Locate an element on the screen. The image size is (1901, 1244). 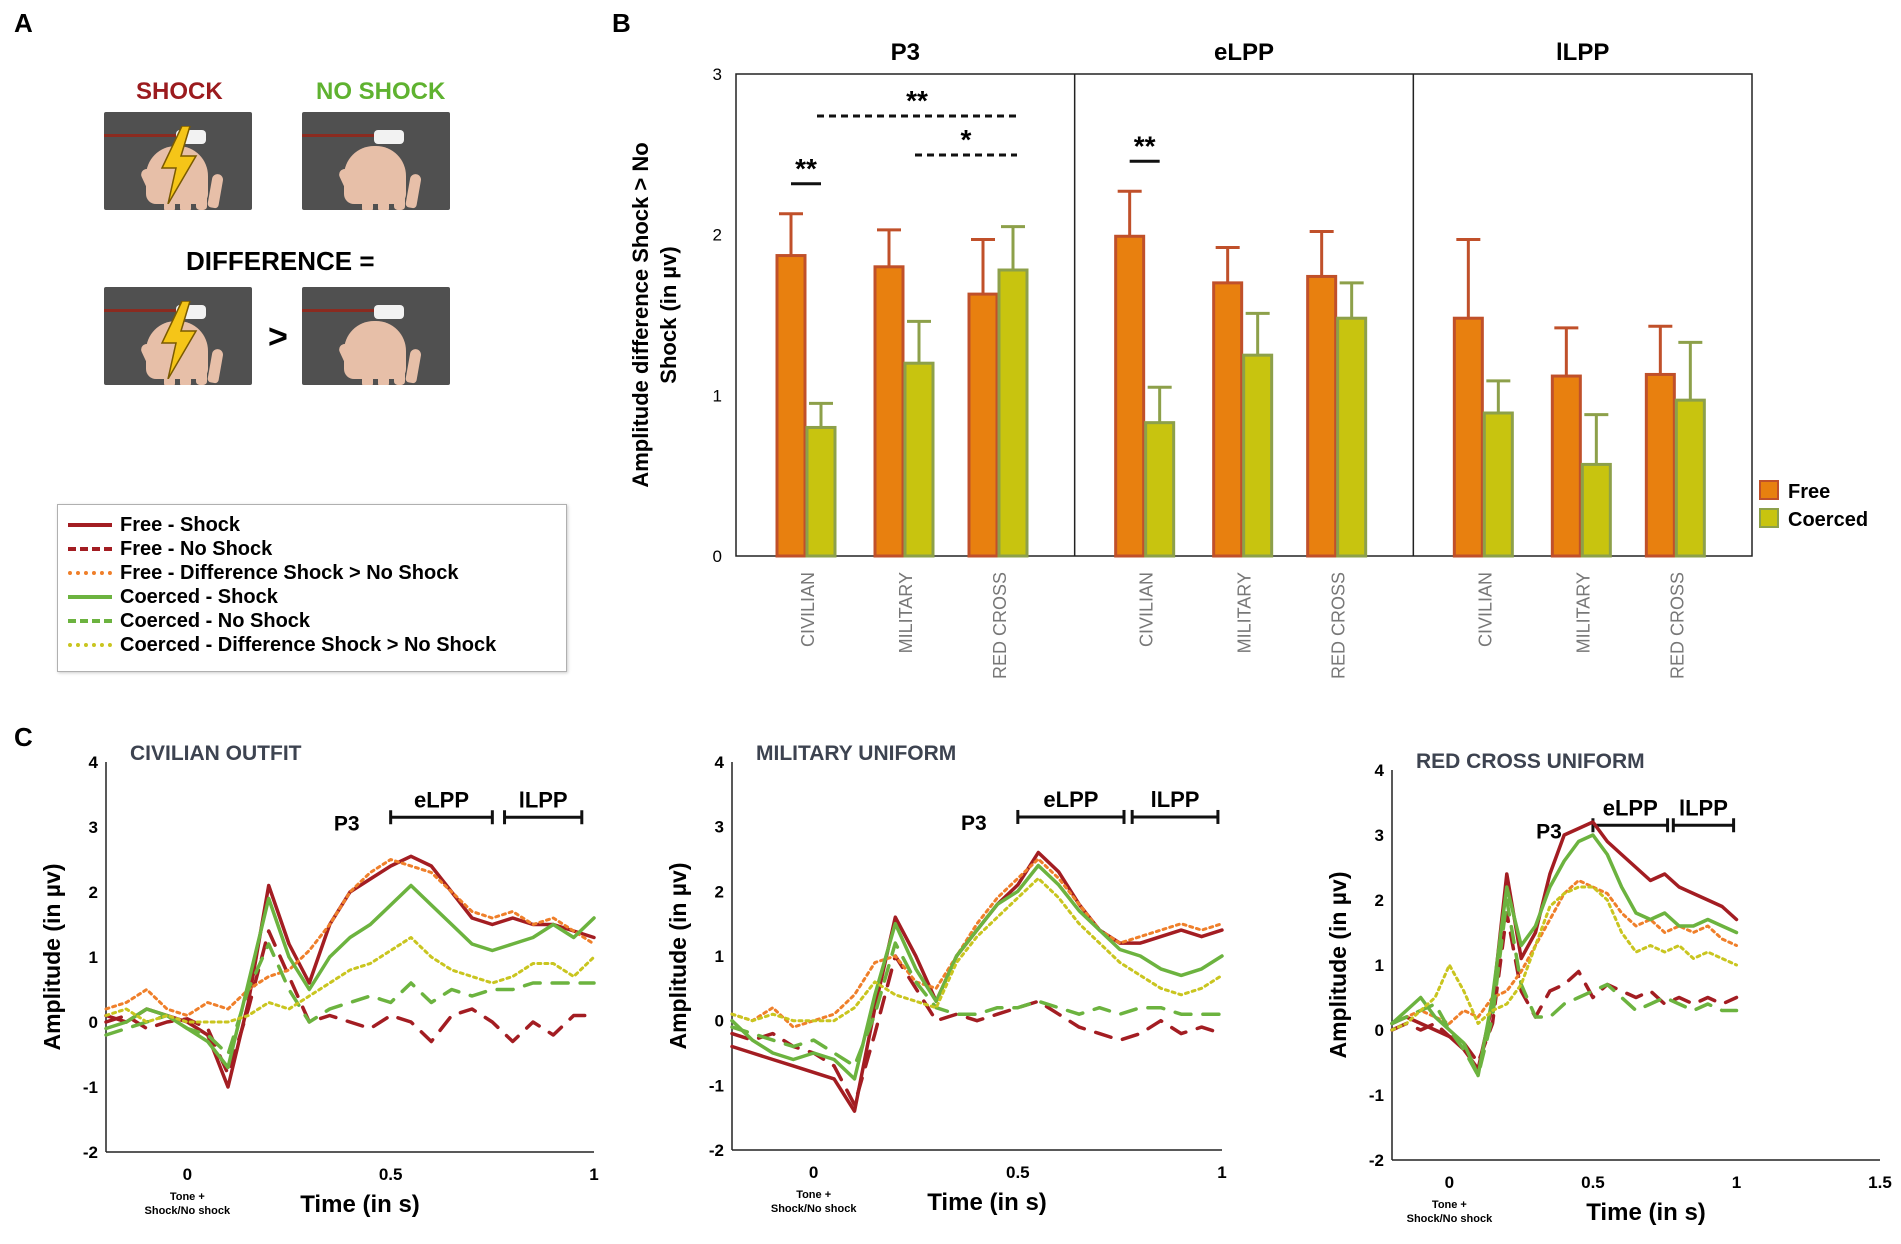
chart-title: MILITARY UNIFORM is located at coordinates (856, 753).